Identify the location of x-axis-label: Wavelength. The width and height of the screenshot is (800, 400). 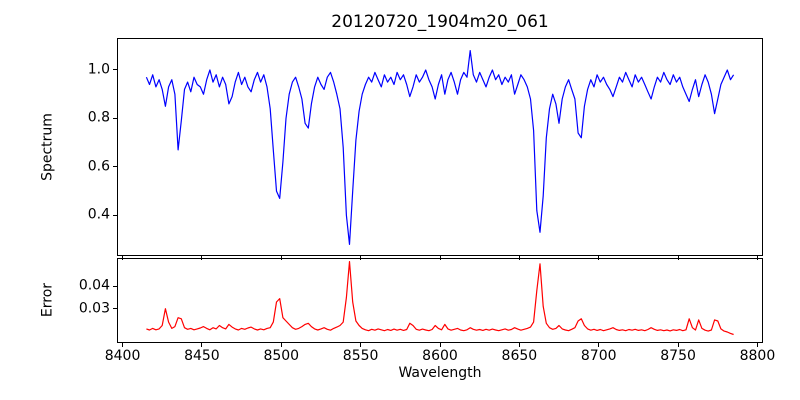
(440, 373).